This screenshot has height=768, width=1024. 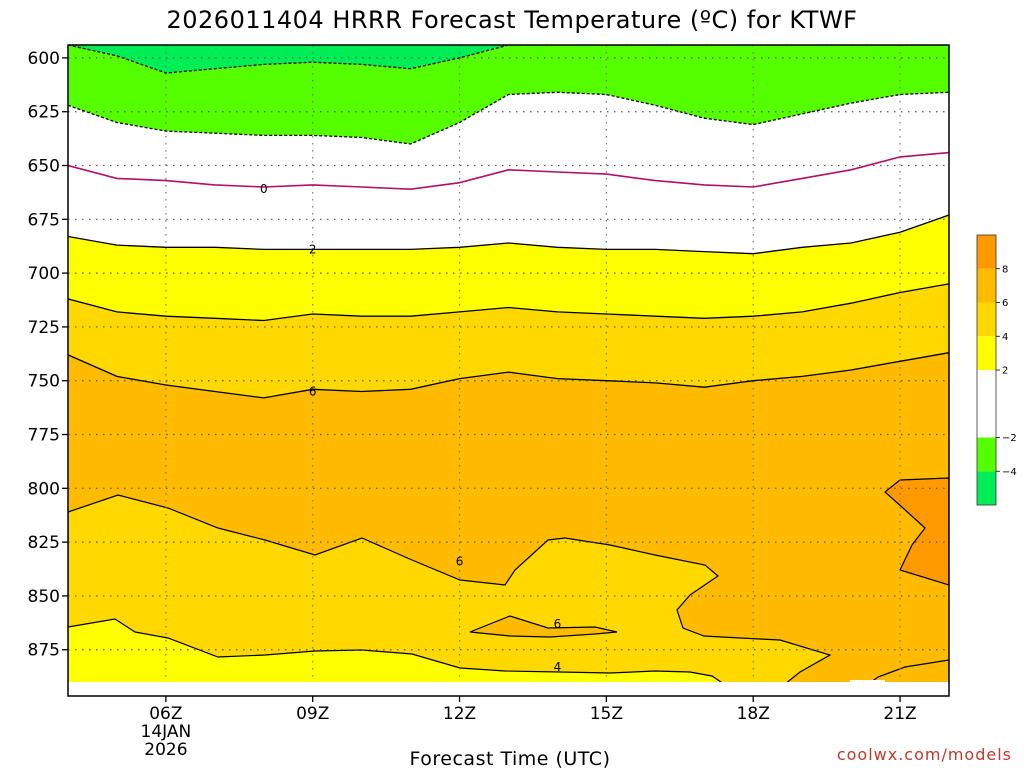 What do you see at coordinates (909, 670) in the screenshot?
I see `fill-6-to-8-lower-right-region` at bounding box center [909, 670].